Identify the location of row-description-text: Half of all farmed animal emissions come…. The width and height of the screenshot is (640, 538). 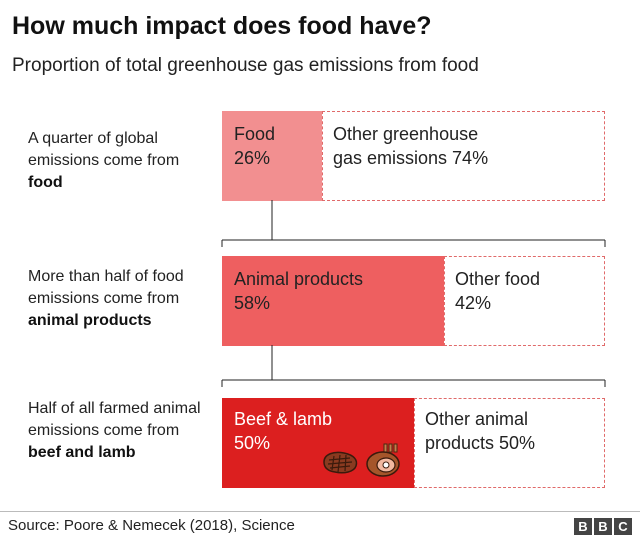
(114, 419).